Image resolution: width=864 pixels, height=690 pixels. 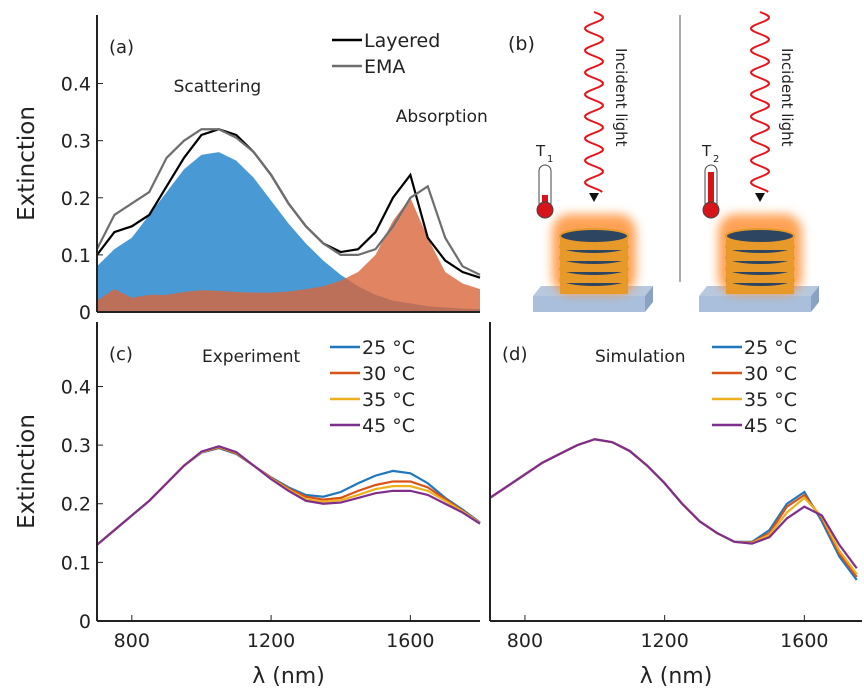 What do you see at coordinates (521, 44) in the screenshot?
I see `panel-label: (b)` at bounding box center [521, 44].